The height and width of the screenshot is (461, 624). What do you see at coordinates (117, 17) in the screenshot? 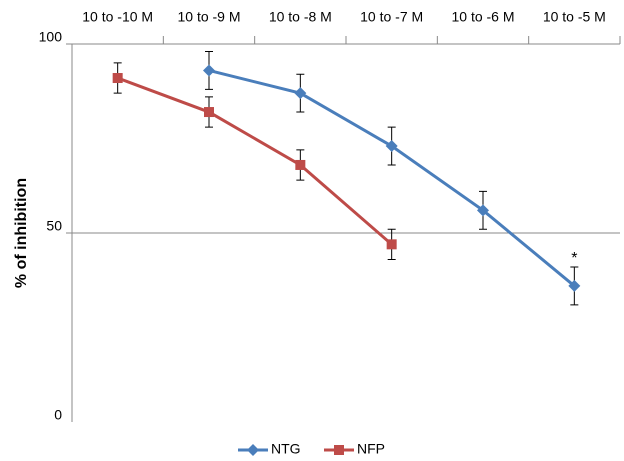
I see `x-tick-label: 10 to -10 M` at bounding box center [117, 17].